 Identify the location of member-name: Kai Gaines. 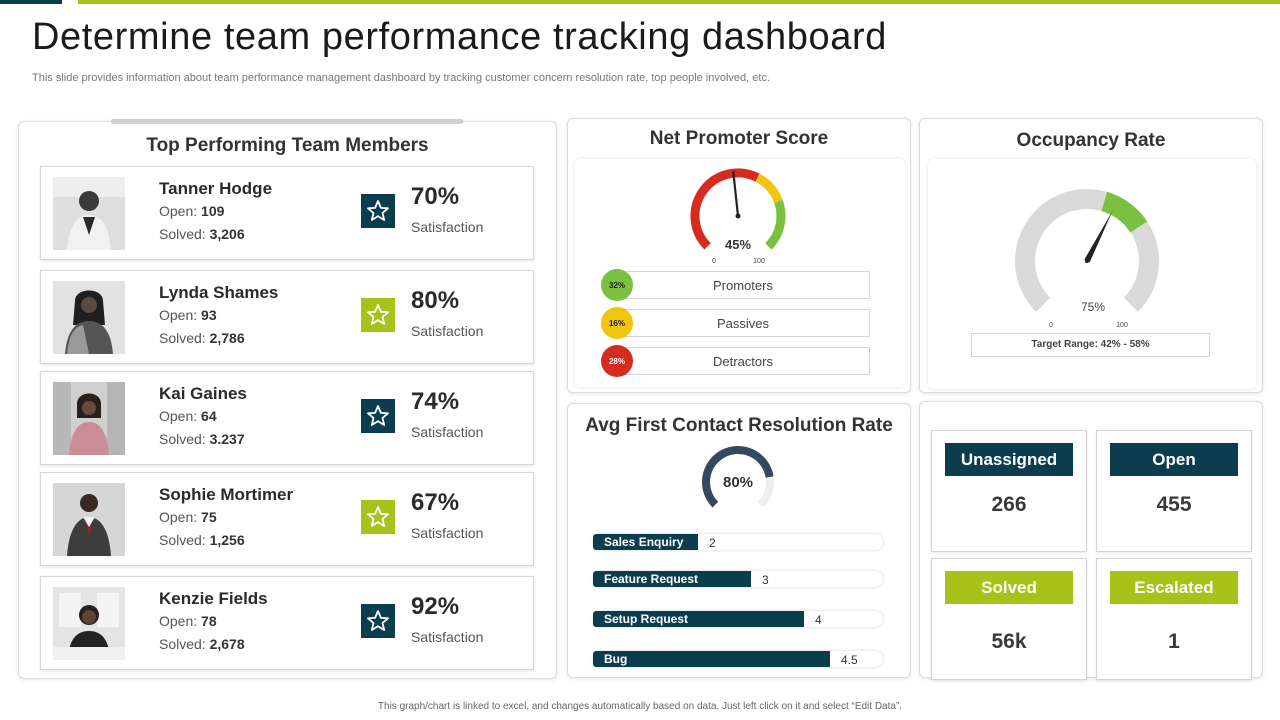
(203, 393).